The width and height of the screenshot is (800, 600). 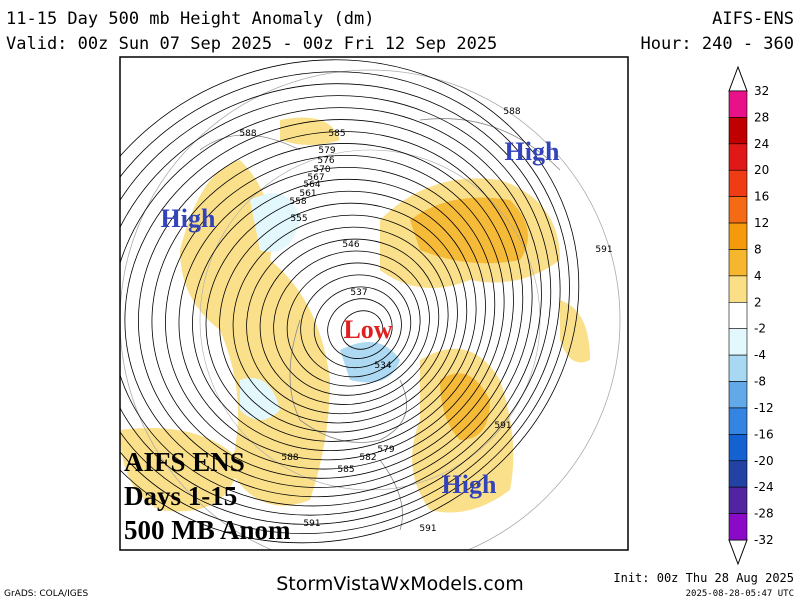 I want to click on colorbar-label: -8, so click(x=760, y=382).